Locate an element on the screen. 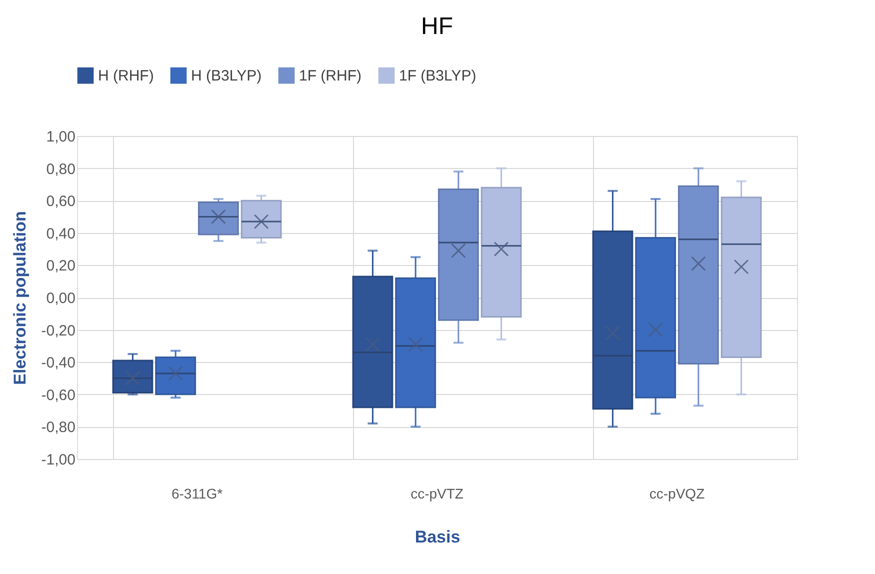  y-axis-title: Electronic population is located at coordinates (20, 298).